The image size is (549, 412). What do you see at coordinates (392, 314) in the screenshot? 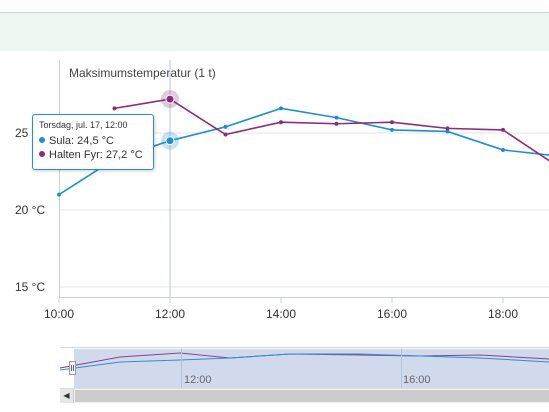
I see `x-tick-label: 16:00` at bounding box center [392, 314].